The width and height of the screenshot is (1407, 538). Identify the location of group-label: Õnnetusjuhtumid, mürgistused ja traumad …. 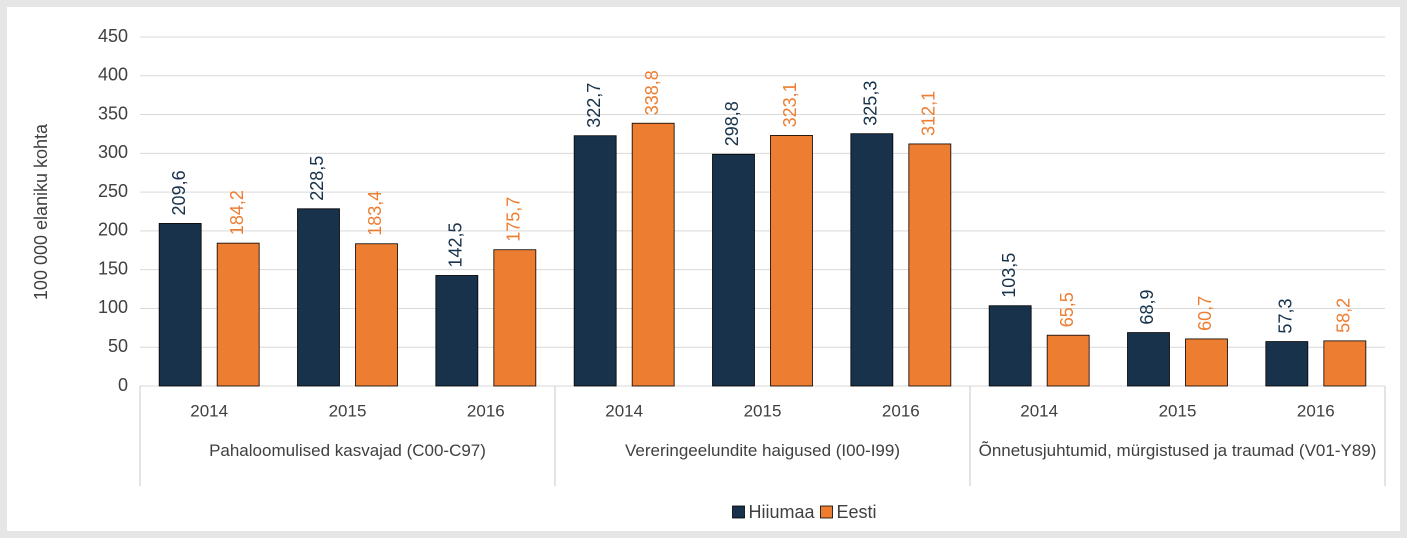
(1177, 450).